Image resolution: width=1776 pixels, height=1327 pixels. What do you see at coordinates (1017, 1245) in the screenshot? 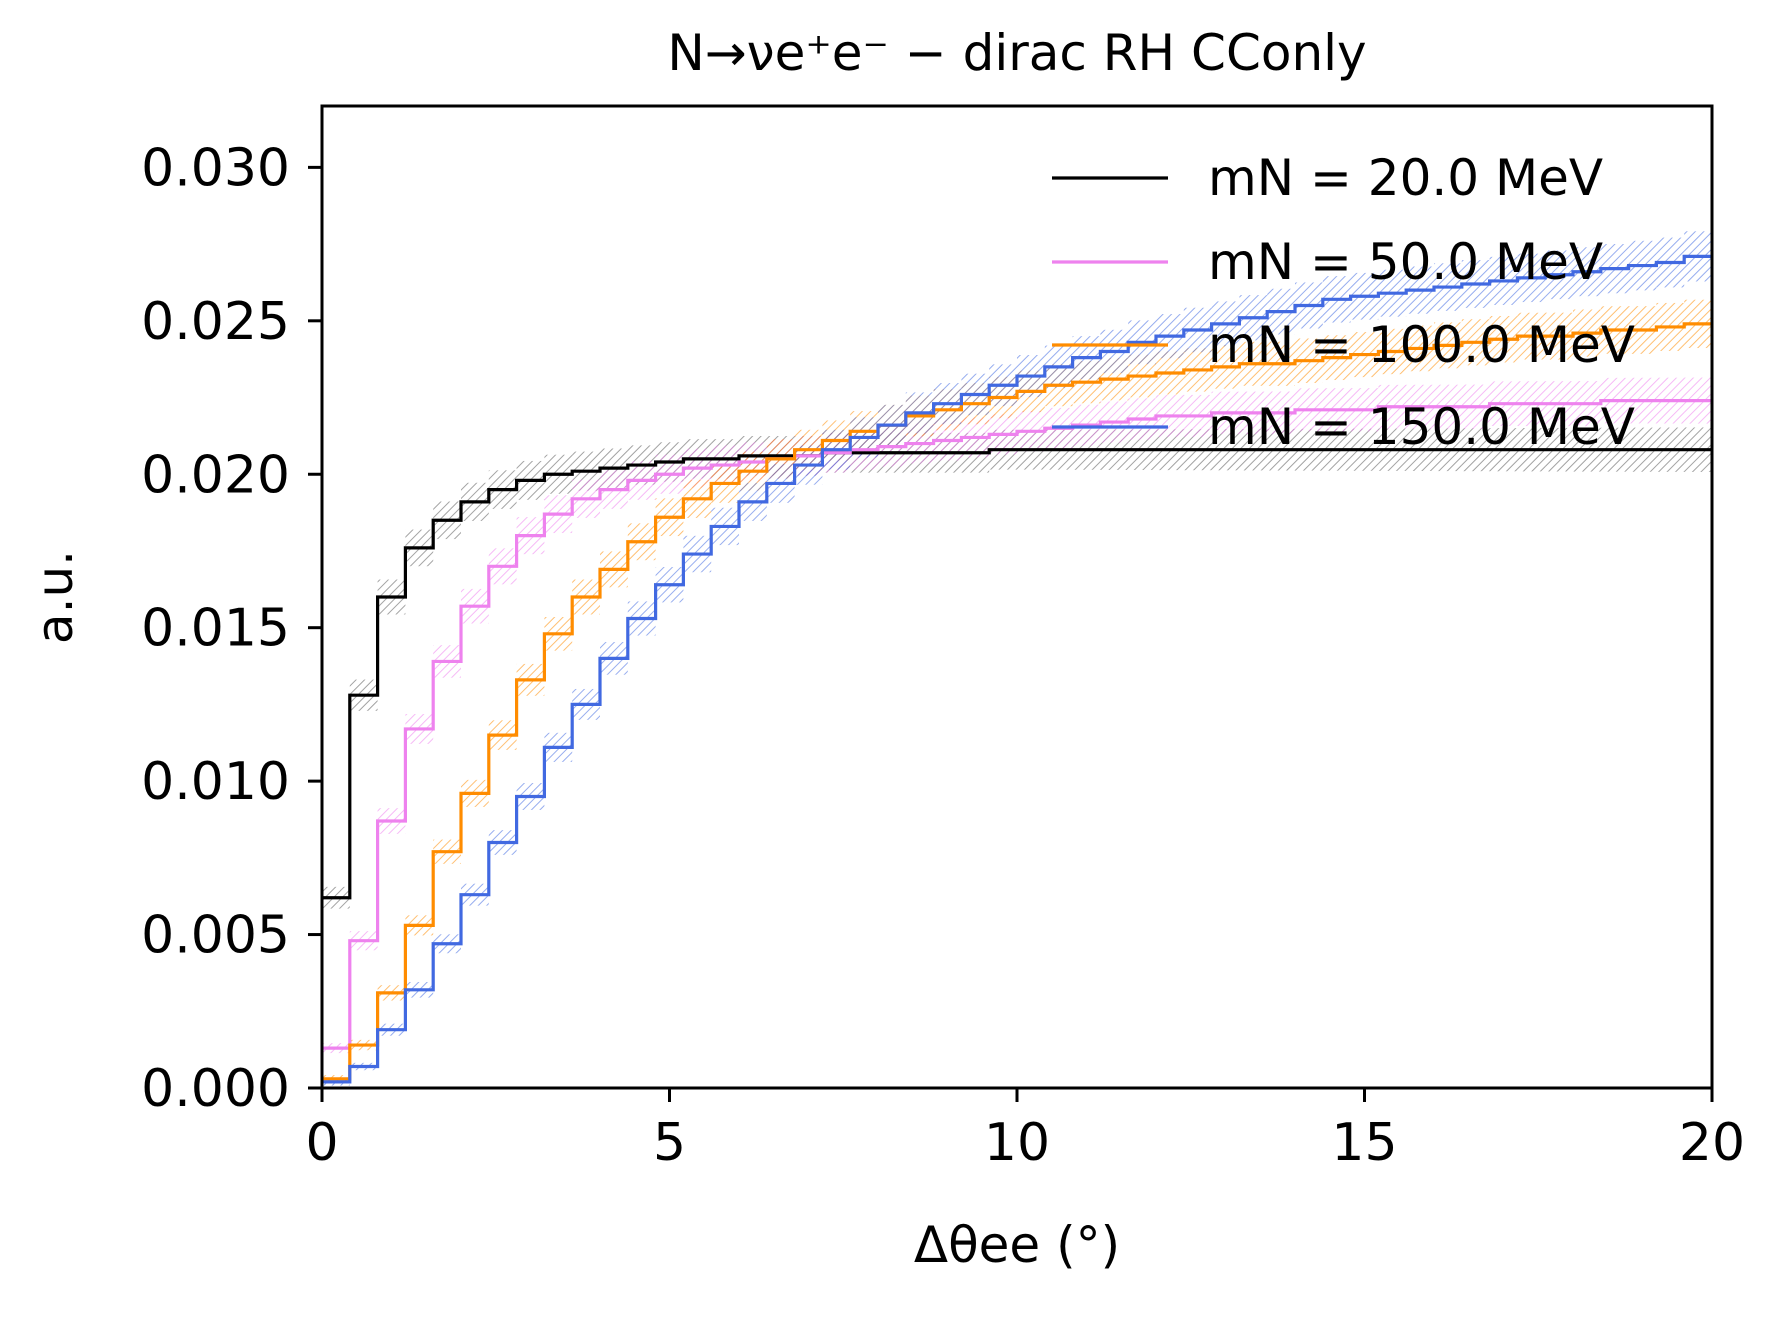
I see `x-axis-label: Δθee (°)` at bounding box center [1017, 1245].